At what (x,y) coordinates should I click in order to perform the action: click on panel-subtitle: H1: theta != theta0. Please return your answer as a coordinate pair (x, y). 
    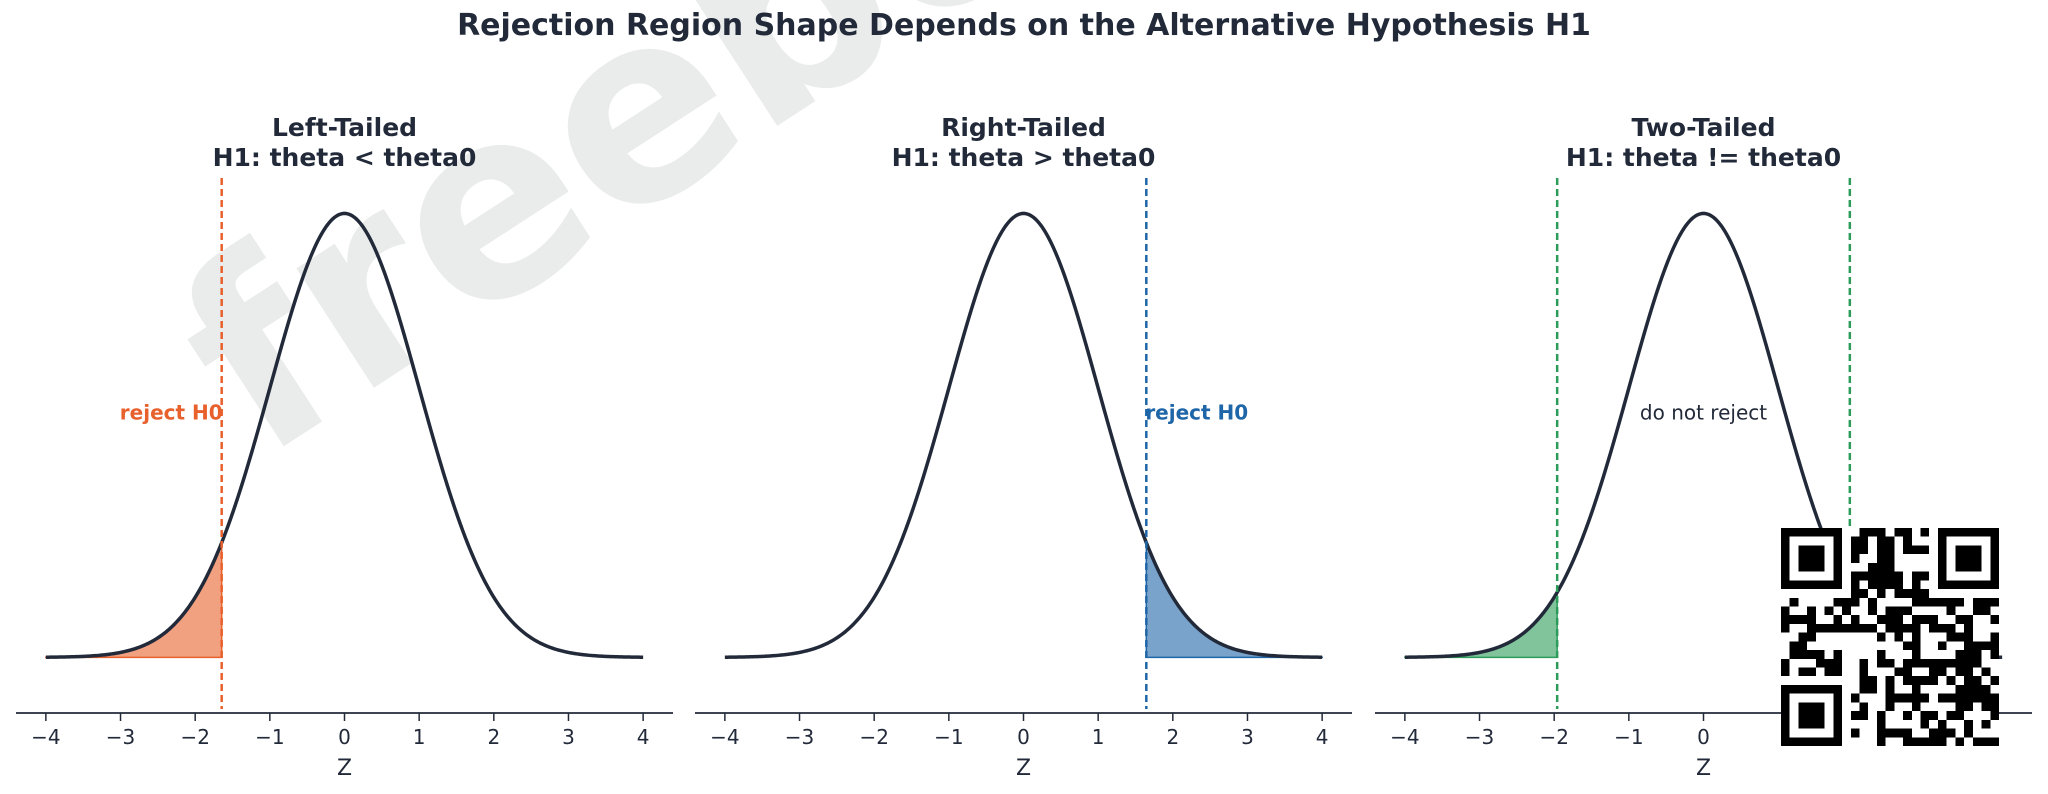
    Looking at the image, I should click on (1703, 157).